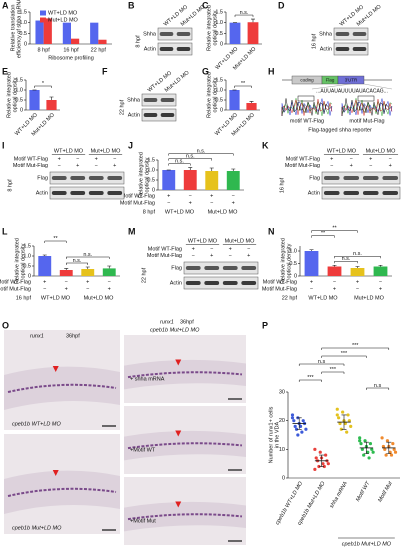 This screenshot has width=403, height=550. I want to click on y-tick-label: 10, so click(282, 450).